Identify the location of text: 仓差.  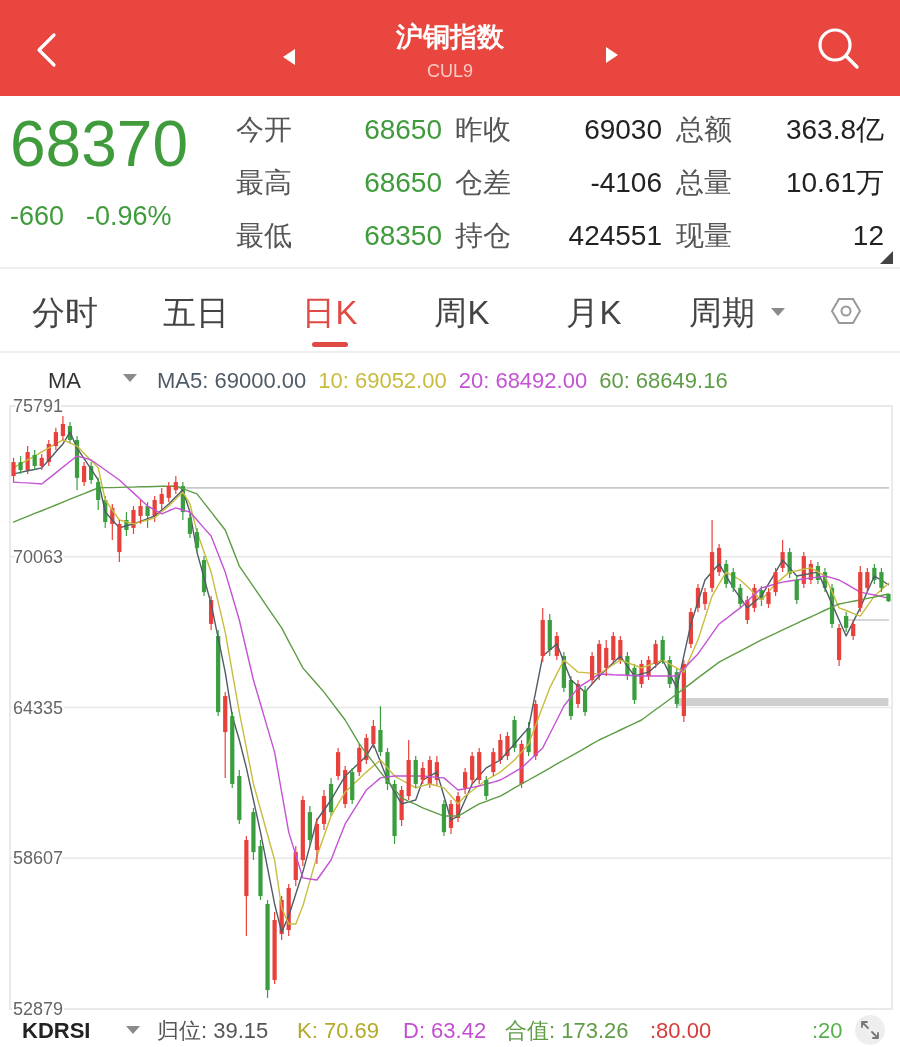
(483, 182).